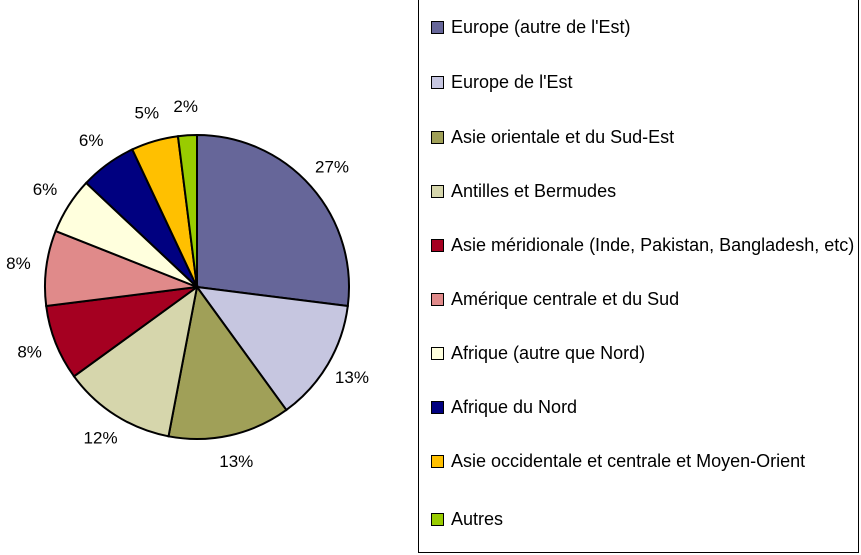  Describe the element at coordinates (643, 82) in the screenshot. I see `legend-item: Europe de l'Est` at that location.